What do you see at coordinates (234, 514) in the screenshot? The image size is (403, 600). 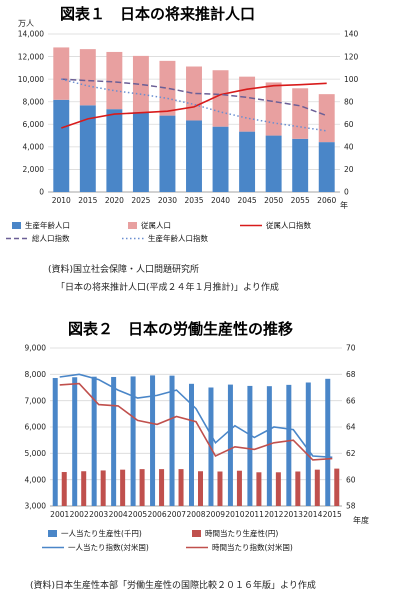 I see `chart-2-x-tick: 2010` at bounding box center [234, 514].